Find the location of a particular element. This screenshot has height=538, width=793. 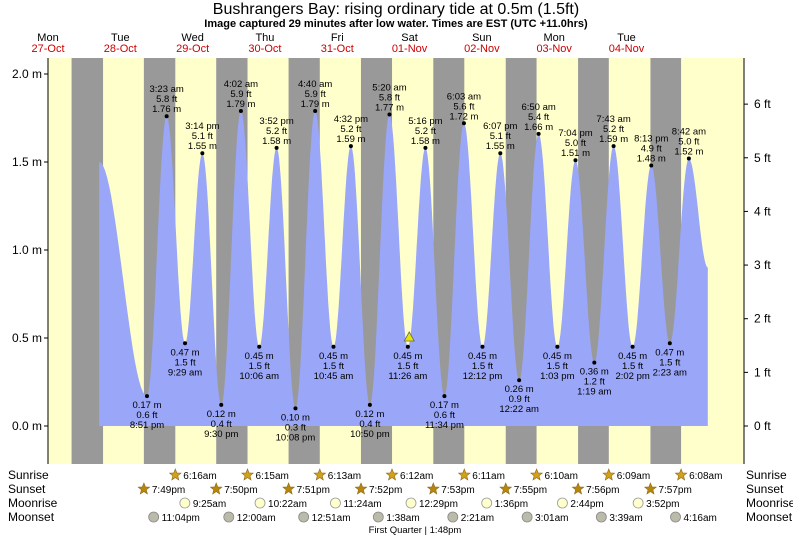

tide-label: 2:23 am is located at coordinates (670, 372).